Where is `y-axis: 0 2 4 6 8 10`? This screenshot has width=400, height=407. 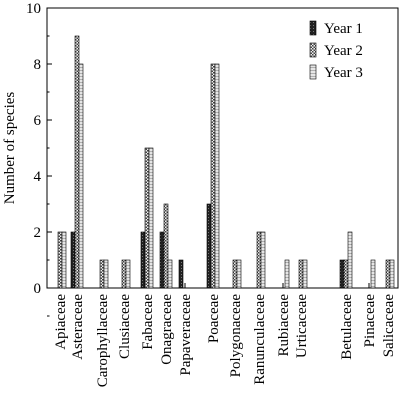
y-axis: 0 2 4 6 8 10 is located at coordinates (39, 159).